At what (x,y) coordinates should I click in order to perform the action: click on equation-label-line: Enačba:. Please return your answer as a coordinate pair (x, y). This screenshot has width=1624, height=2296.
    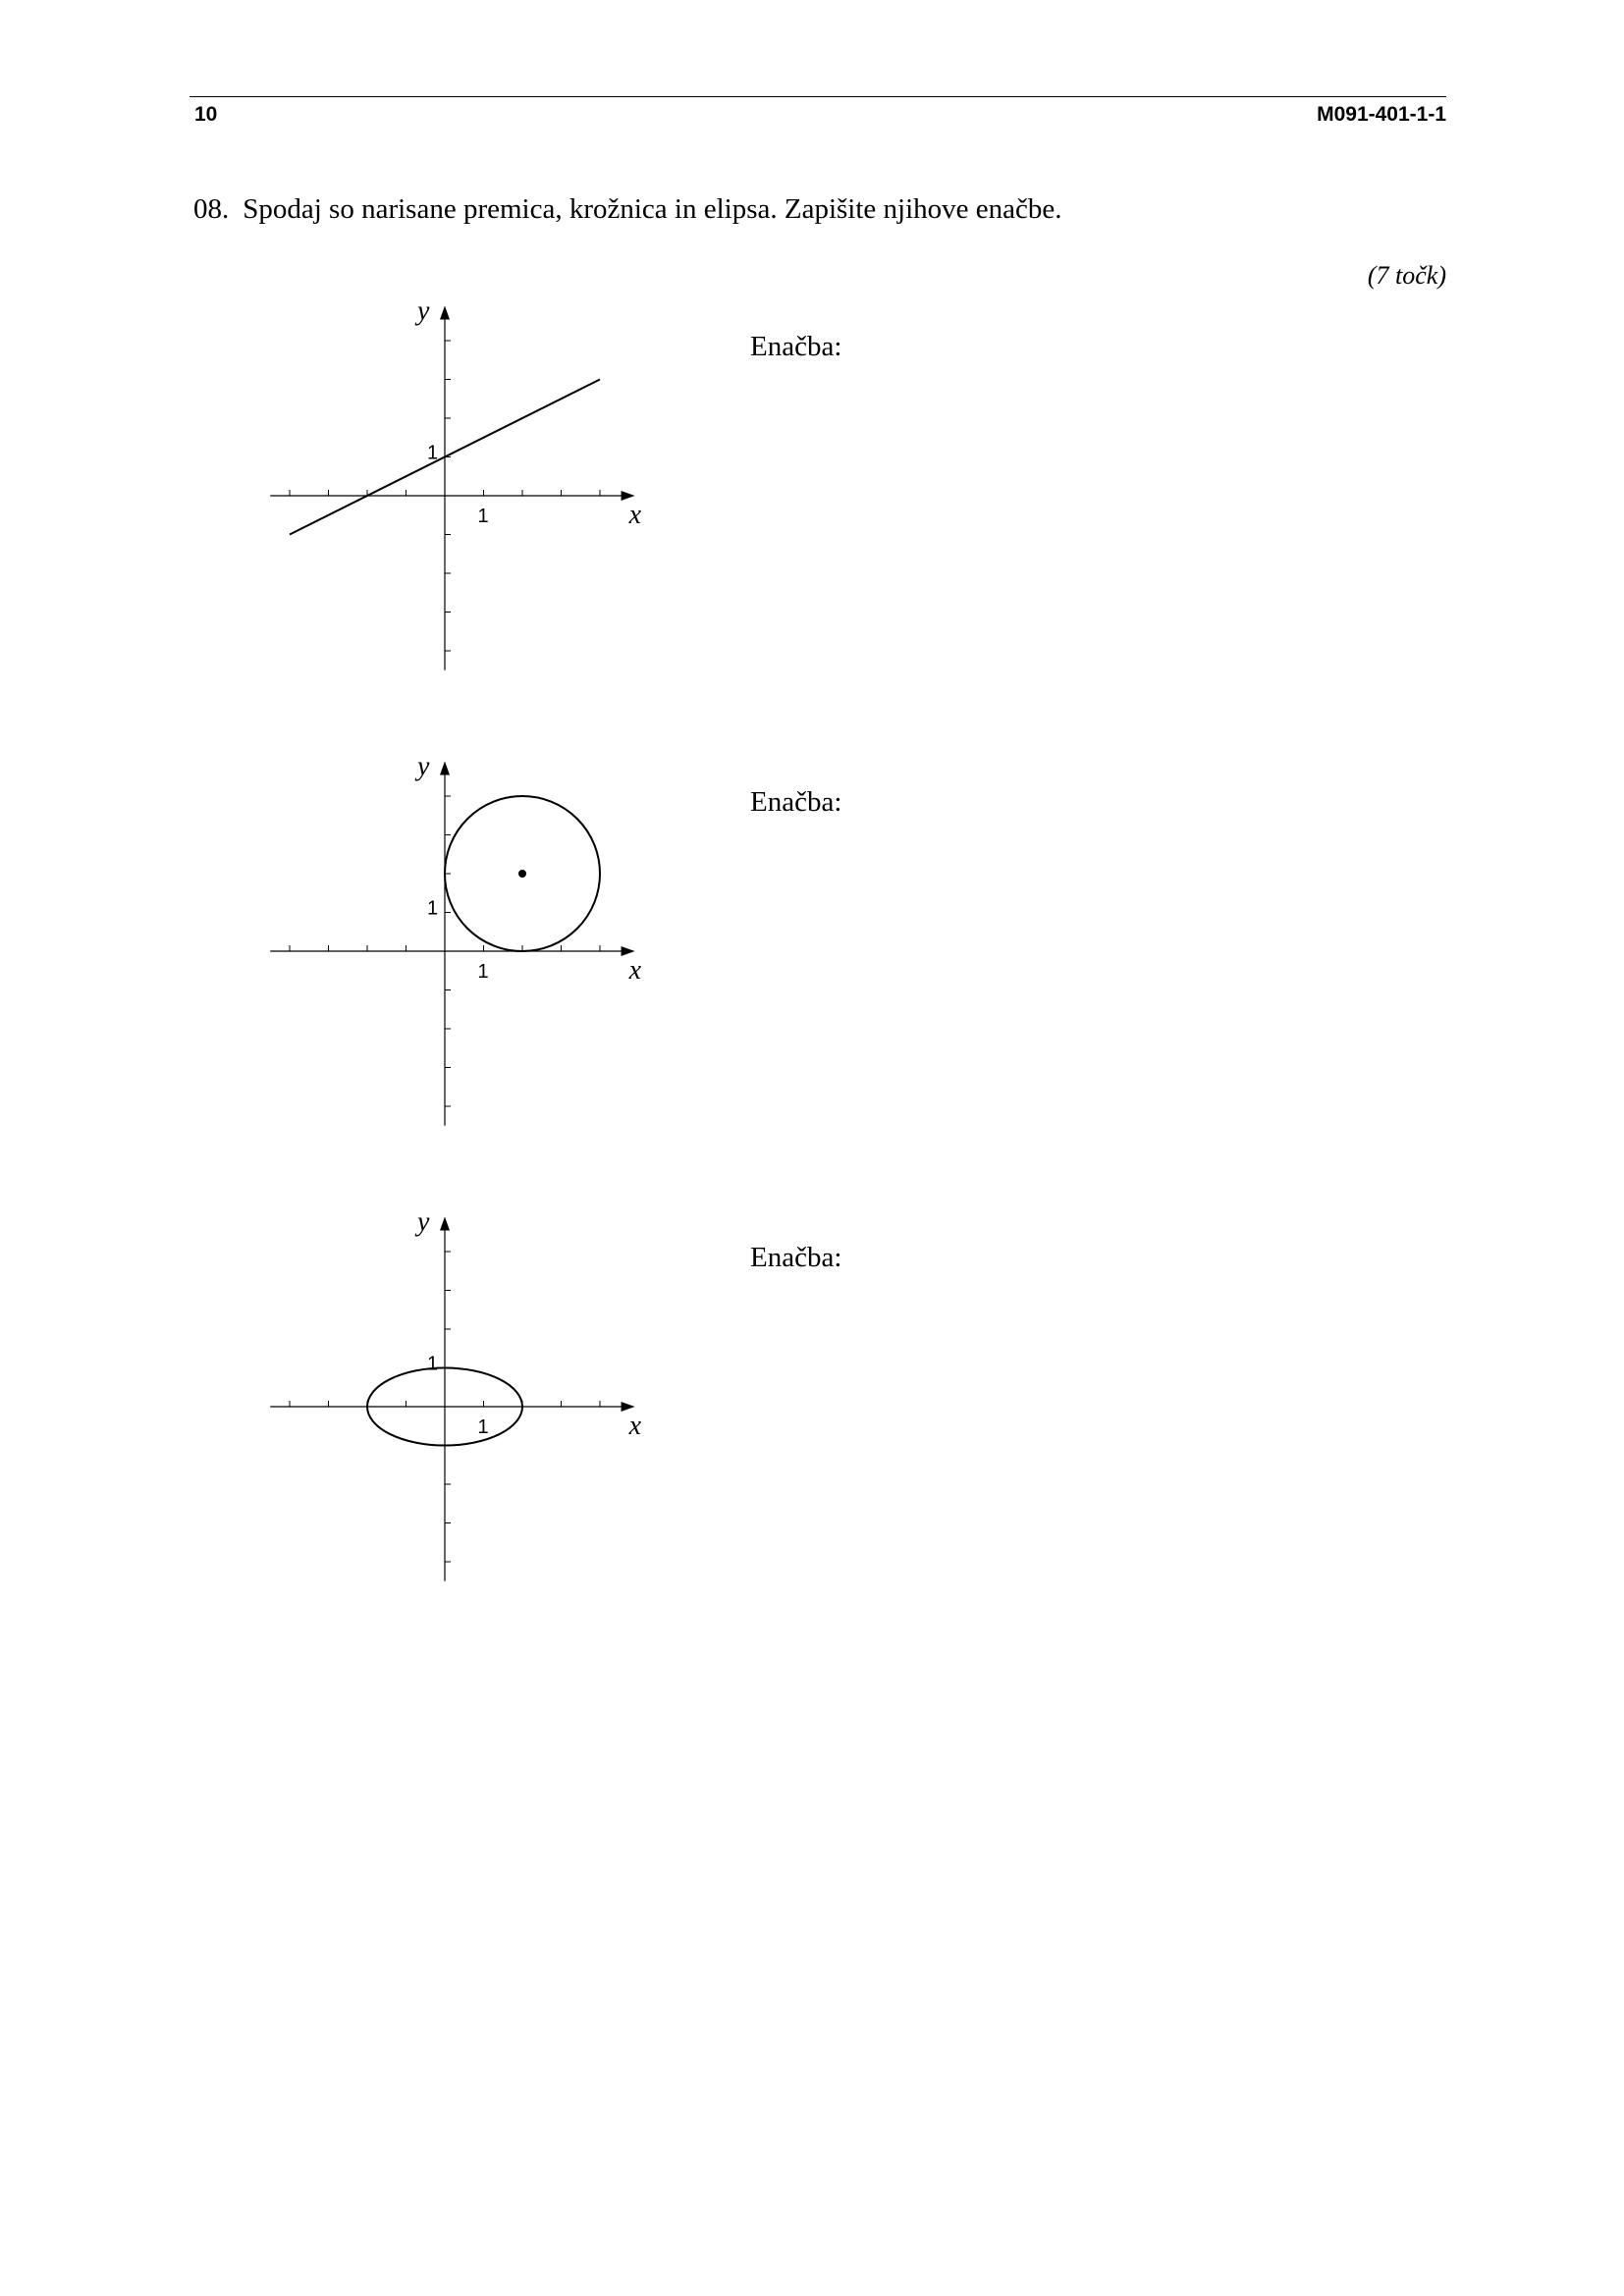
    Looking at the image, I should click on (796, 346).